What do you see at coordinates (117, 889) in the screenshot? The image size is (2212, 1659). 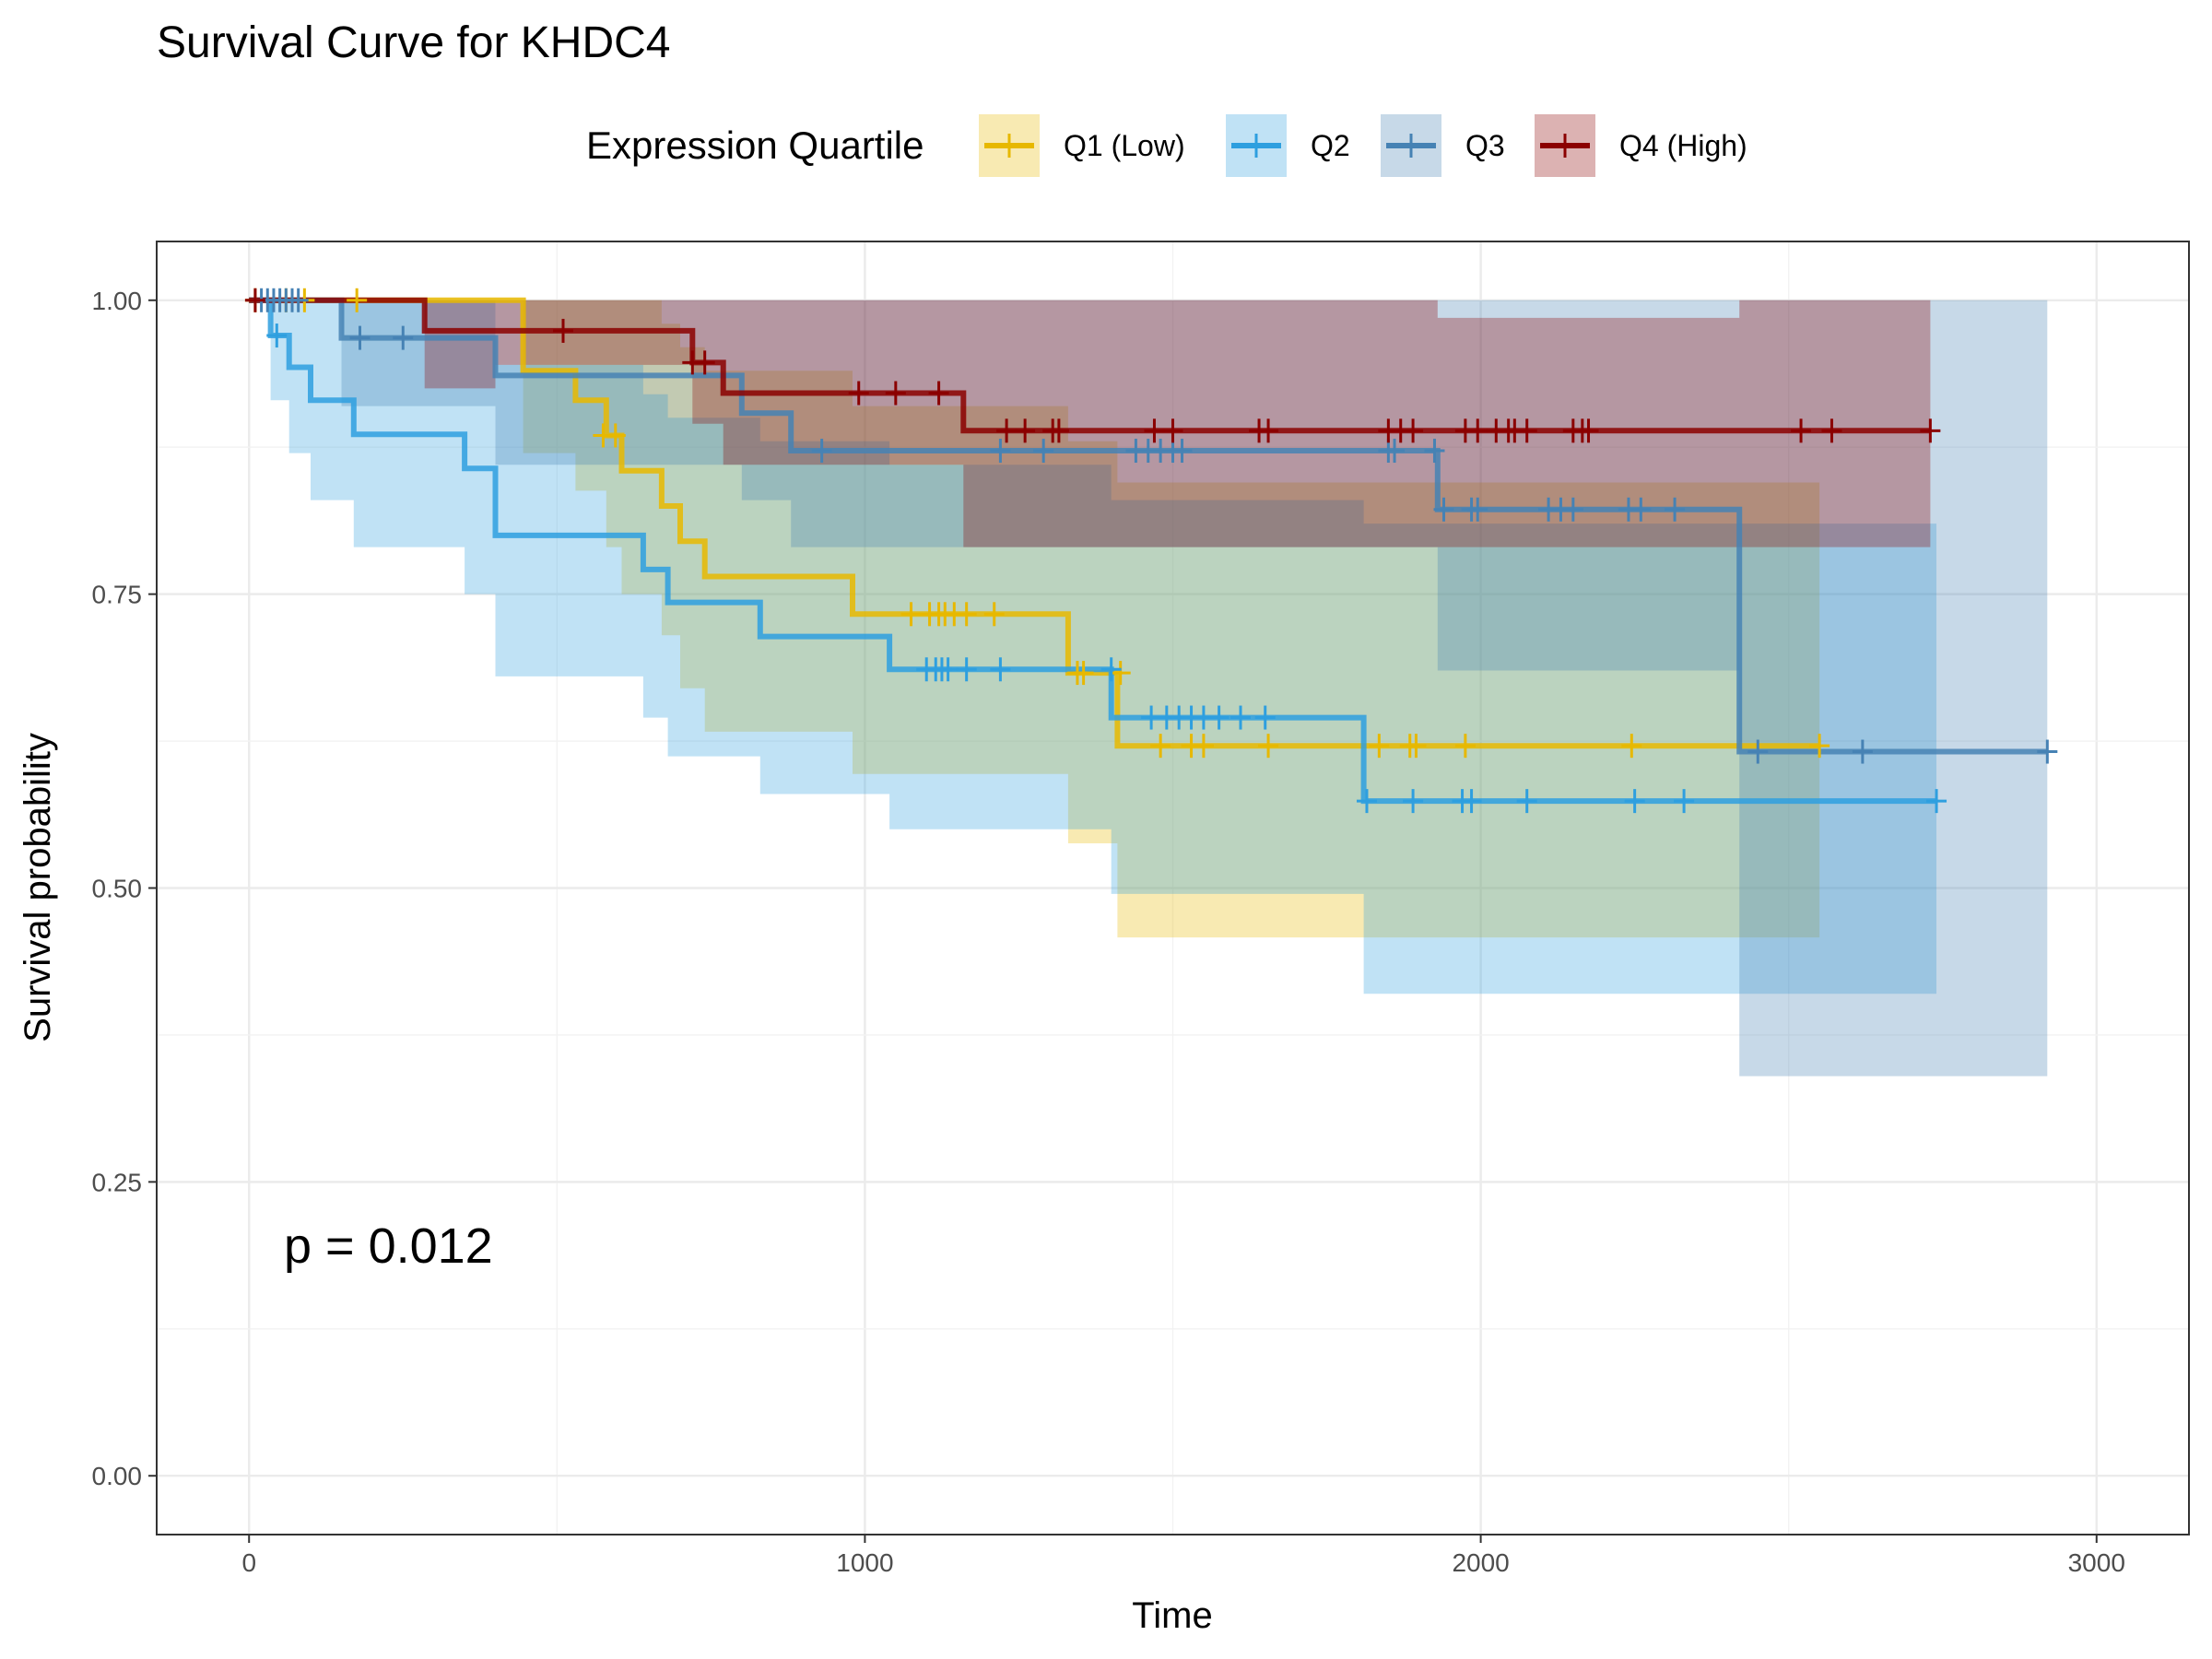 I see `y-tick-label: 0.50` at bounding box center [117, 889].